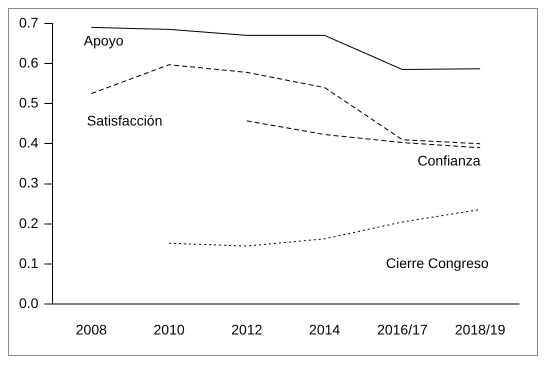 The height and width of the screenshot is (366, 548). What do you see at coordinates (169, 329) in the screenshot?
I see `x-tick-label: 2010` at bounding box center [169, 329].